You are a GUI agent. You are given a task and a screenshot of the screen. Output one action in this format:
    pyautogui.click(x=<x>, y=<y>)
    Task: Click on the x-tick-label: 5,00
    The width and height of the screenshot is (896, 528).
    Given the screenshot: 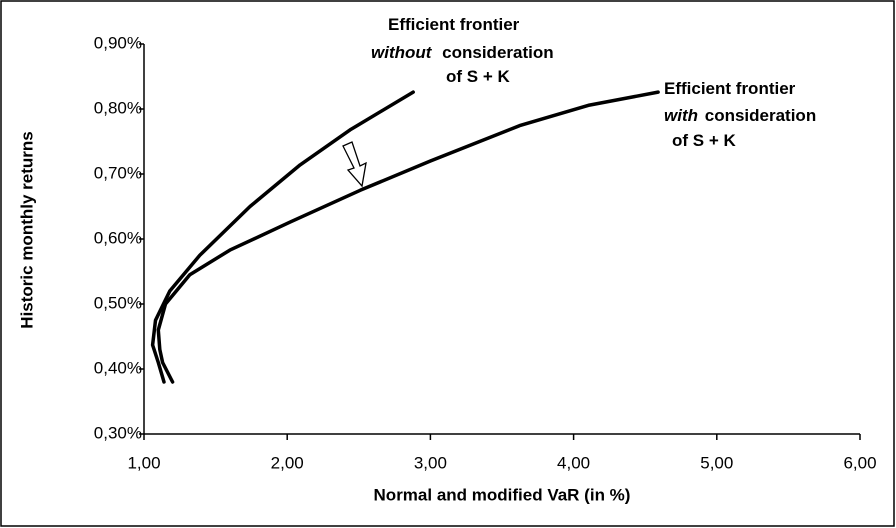 What is the action you would take?
    pyautogui.click(x=716, y=462)
    